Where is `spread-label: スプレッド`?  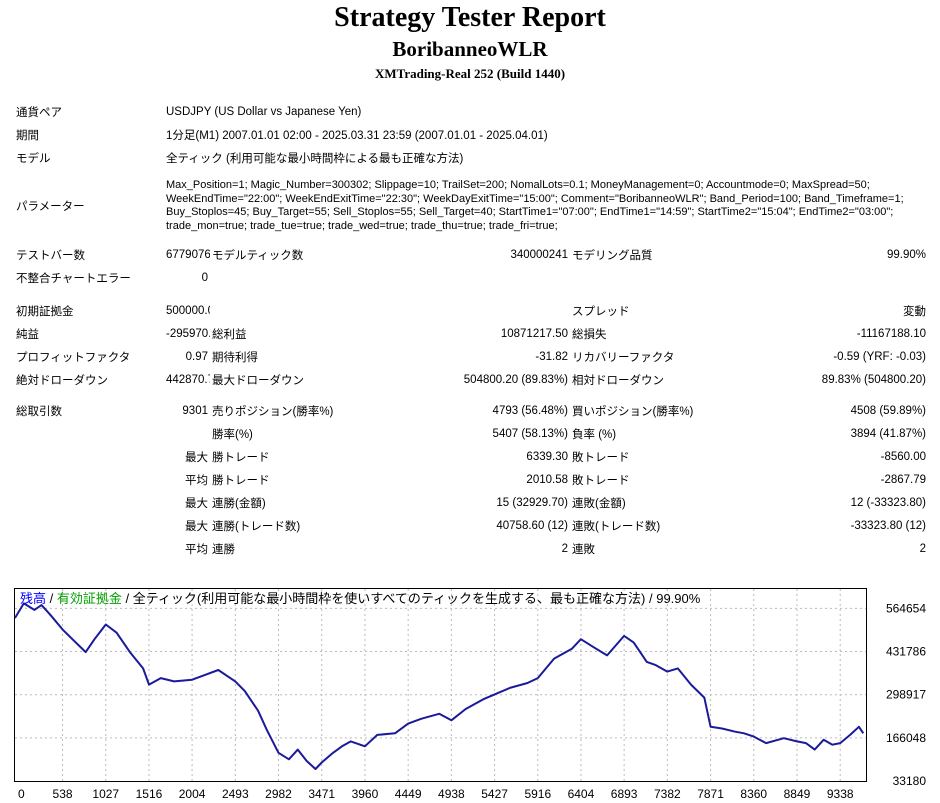 spread-label: スプレッド is located at coordinates (601, 311).